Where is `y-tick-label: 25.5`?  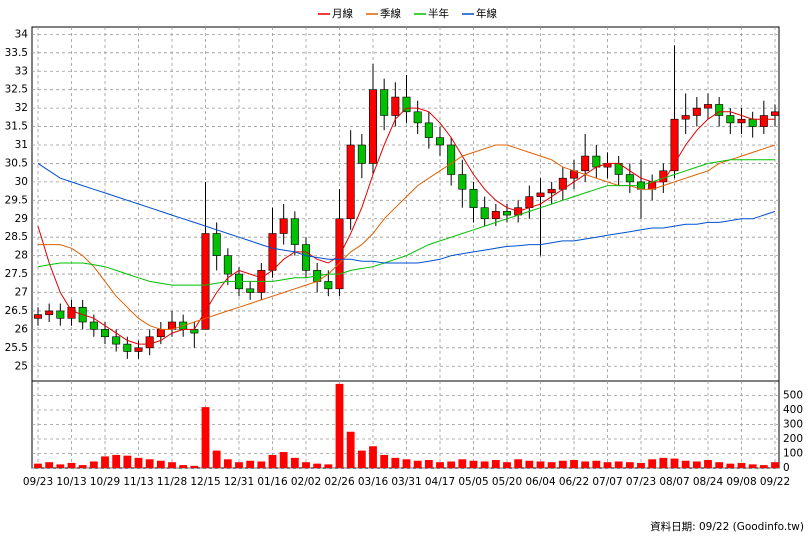 y-tick-label: 25.5 is located at coordinates (16, 348).